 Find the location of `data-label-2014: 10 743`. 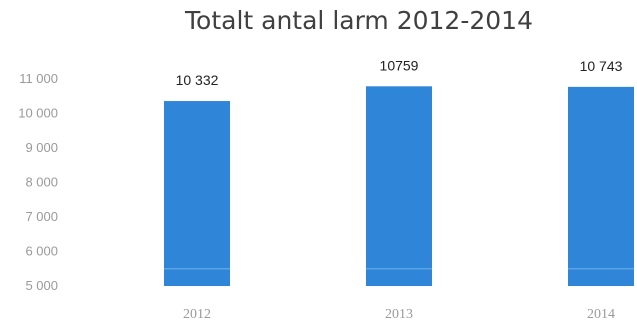

data-label-2014: 10 743 is located at coordinates (601, 66).